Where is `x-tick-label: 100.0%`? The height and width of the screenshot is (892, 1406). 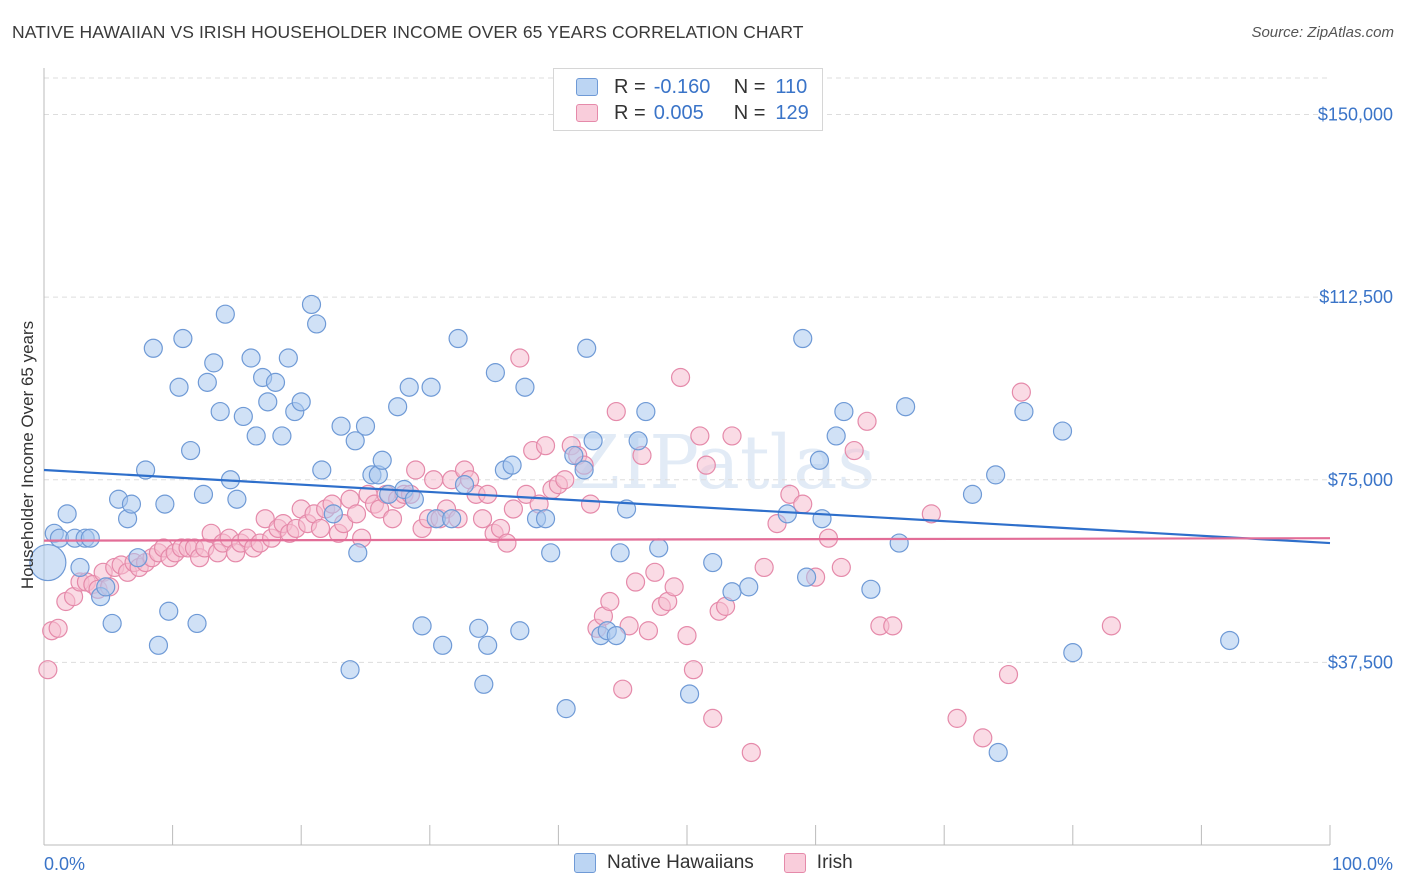
x-tick-label: 100.0% is located at coordinates (1362, 864).